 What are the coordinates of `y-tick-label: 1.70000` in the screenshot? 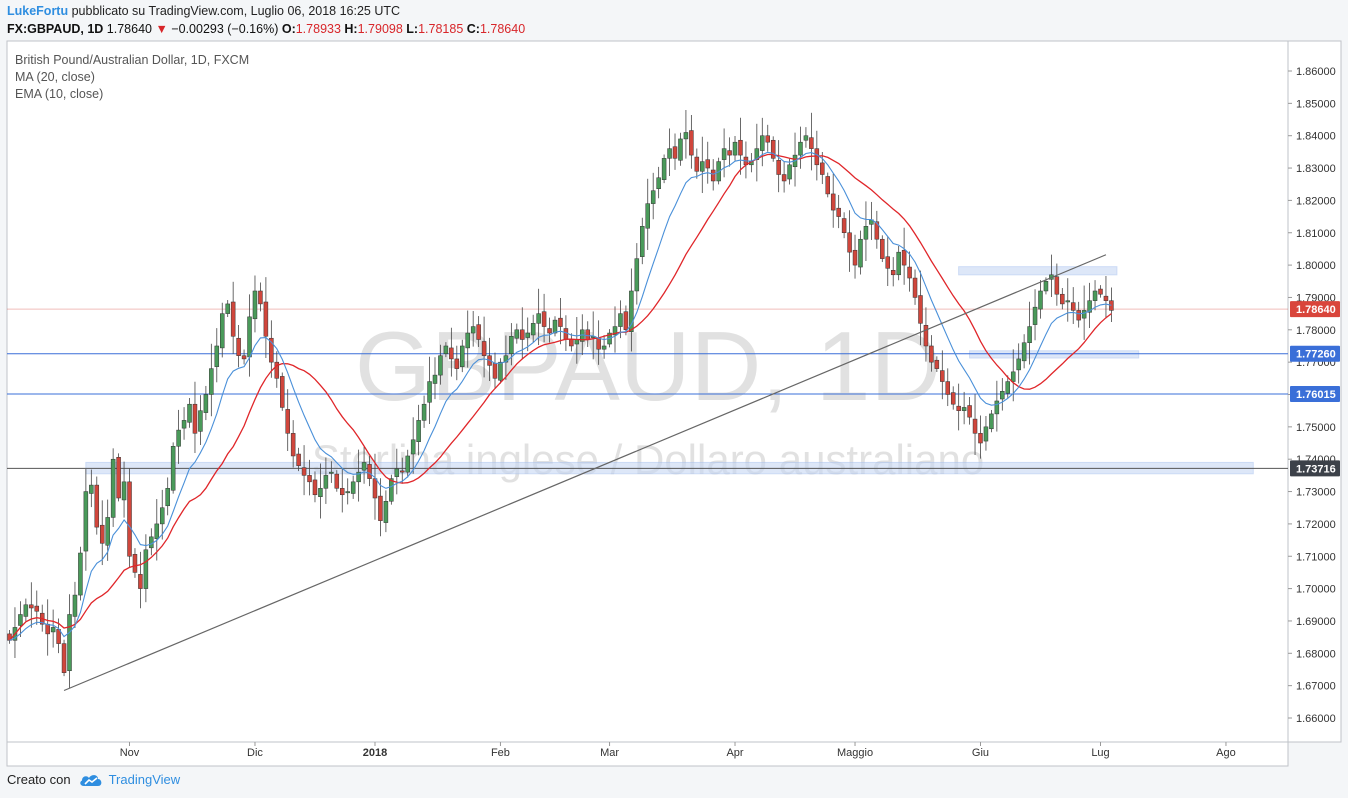 It's located at (1316, 590).